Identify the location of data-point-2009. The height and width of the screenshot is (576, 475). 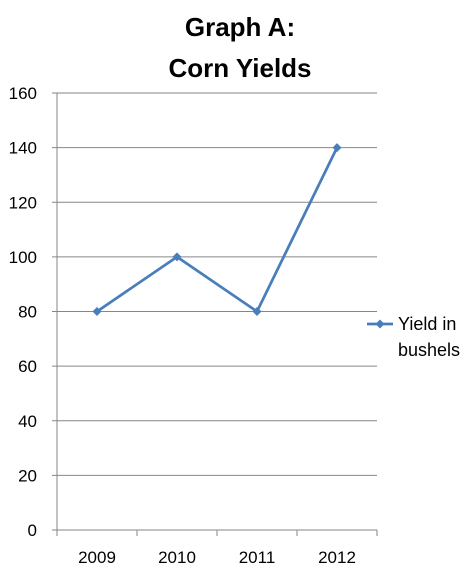
(97, 311).